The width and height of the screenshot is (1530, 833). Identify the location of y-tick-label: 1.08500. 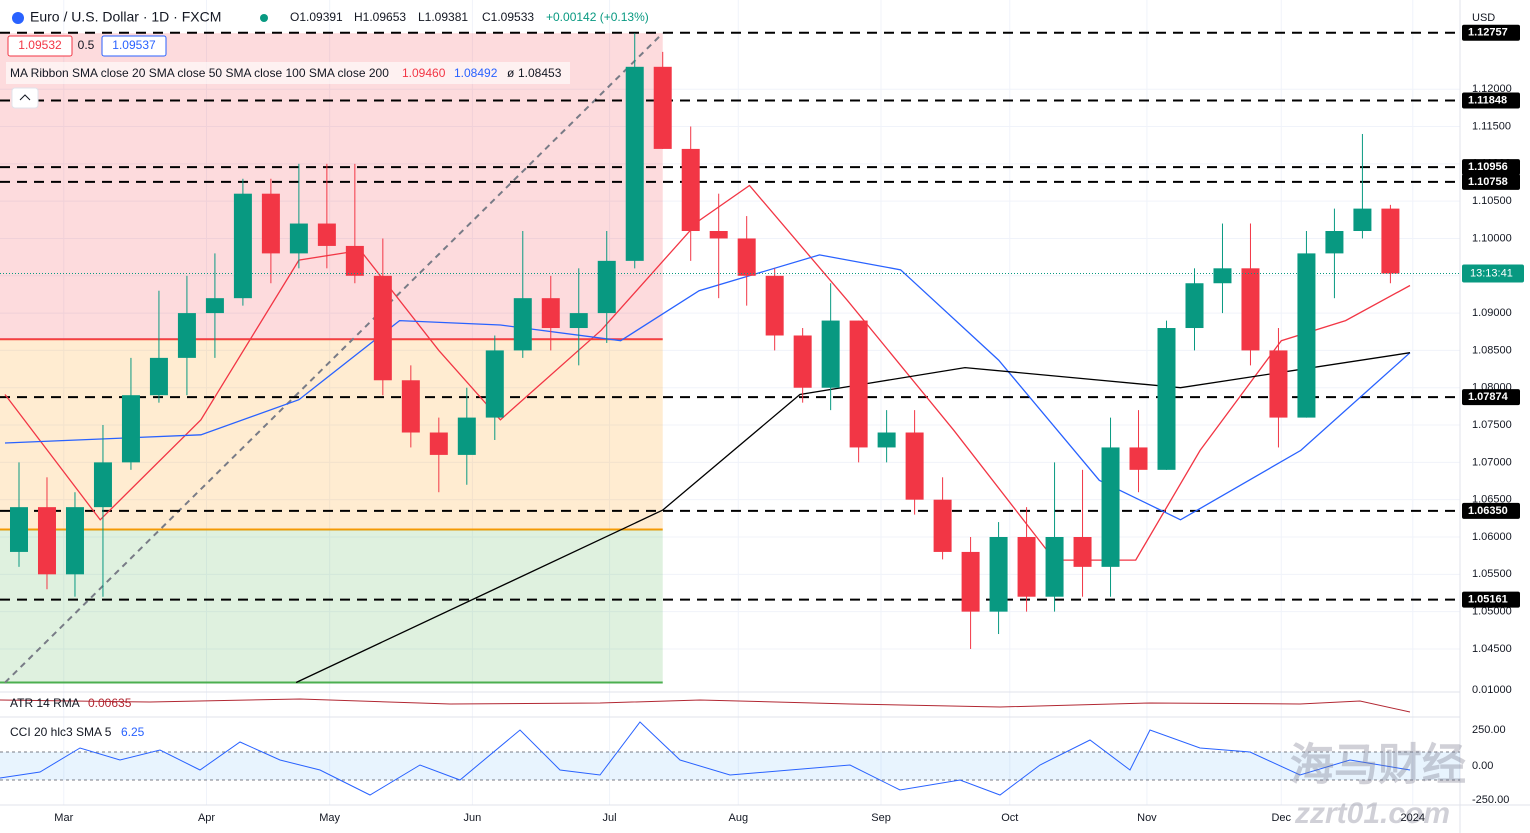
(1492, 350).